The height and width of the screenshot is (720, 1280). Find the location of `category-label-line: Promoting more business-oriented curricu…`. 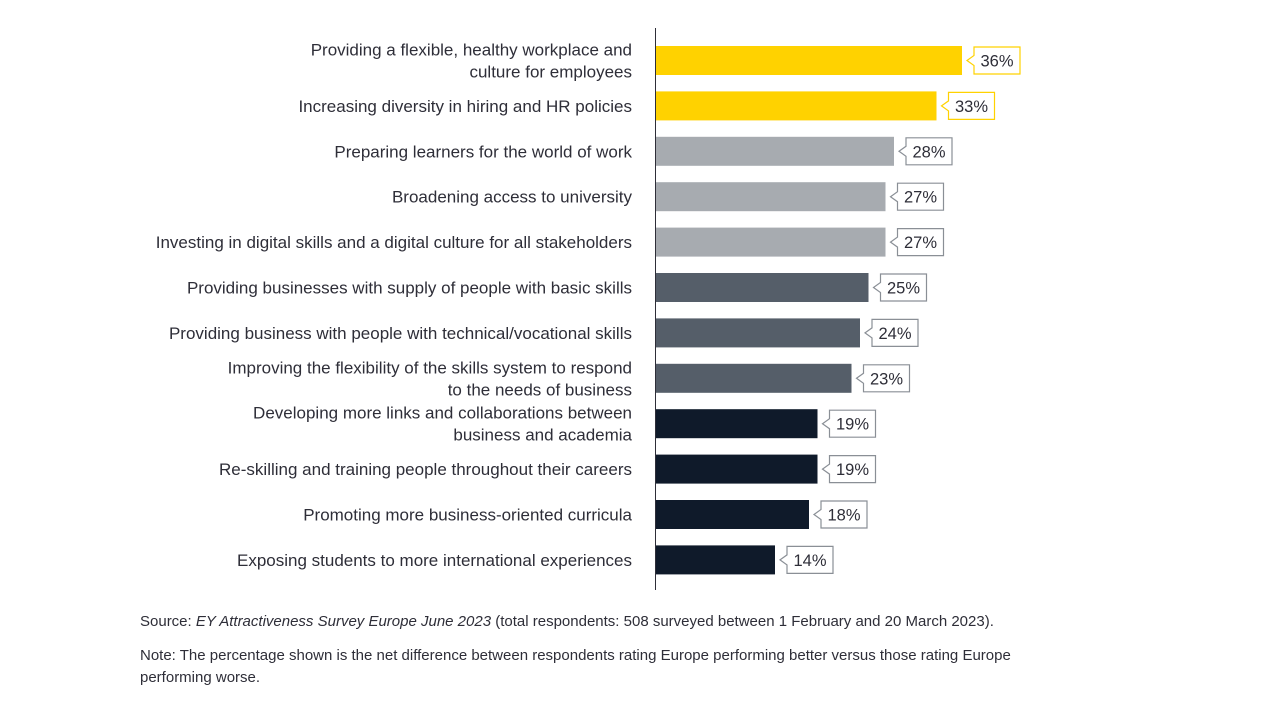

category-label-line: Promoting more business-oriented curricu… is located at coordinates (467, 515).